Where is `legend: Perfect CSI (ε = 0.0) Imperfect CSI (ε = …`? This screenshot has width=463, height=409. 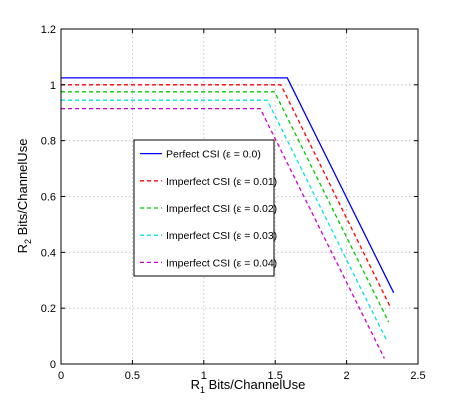
legend: Perfect CSI (ε = 0.0) Imperfect CSI (ε = … is located at coordinates (205, 208).